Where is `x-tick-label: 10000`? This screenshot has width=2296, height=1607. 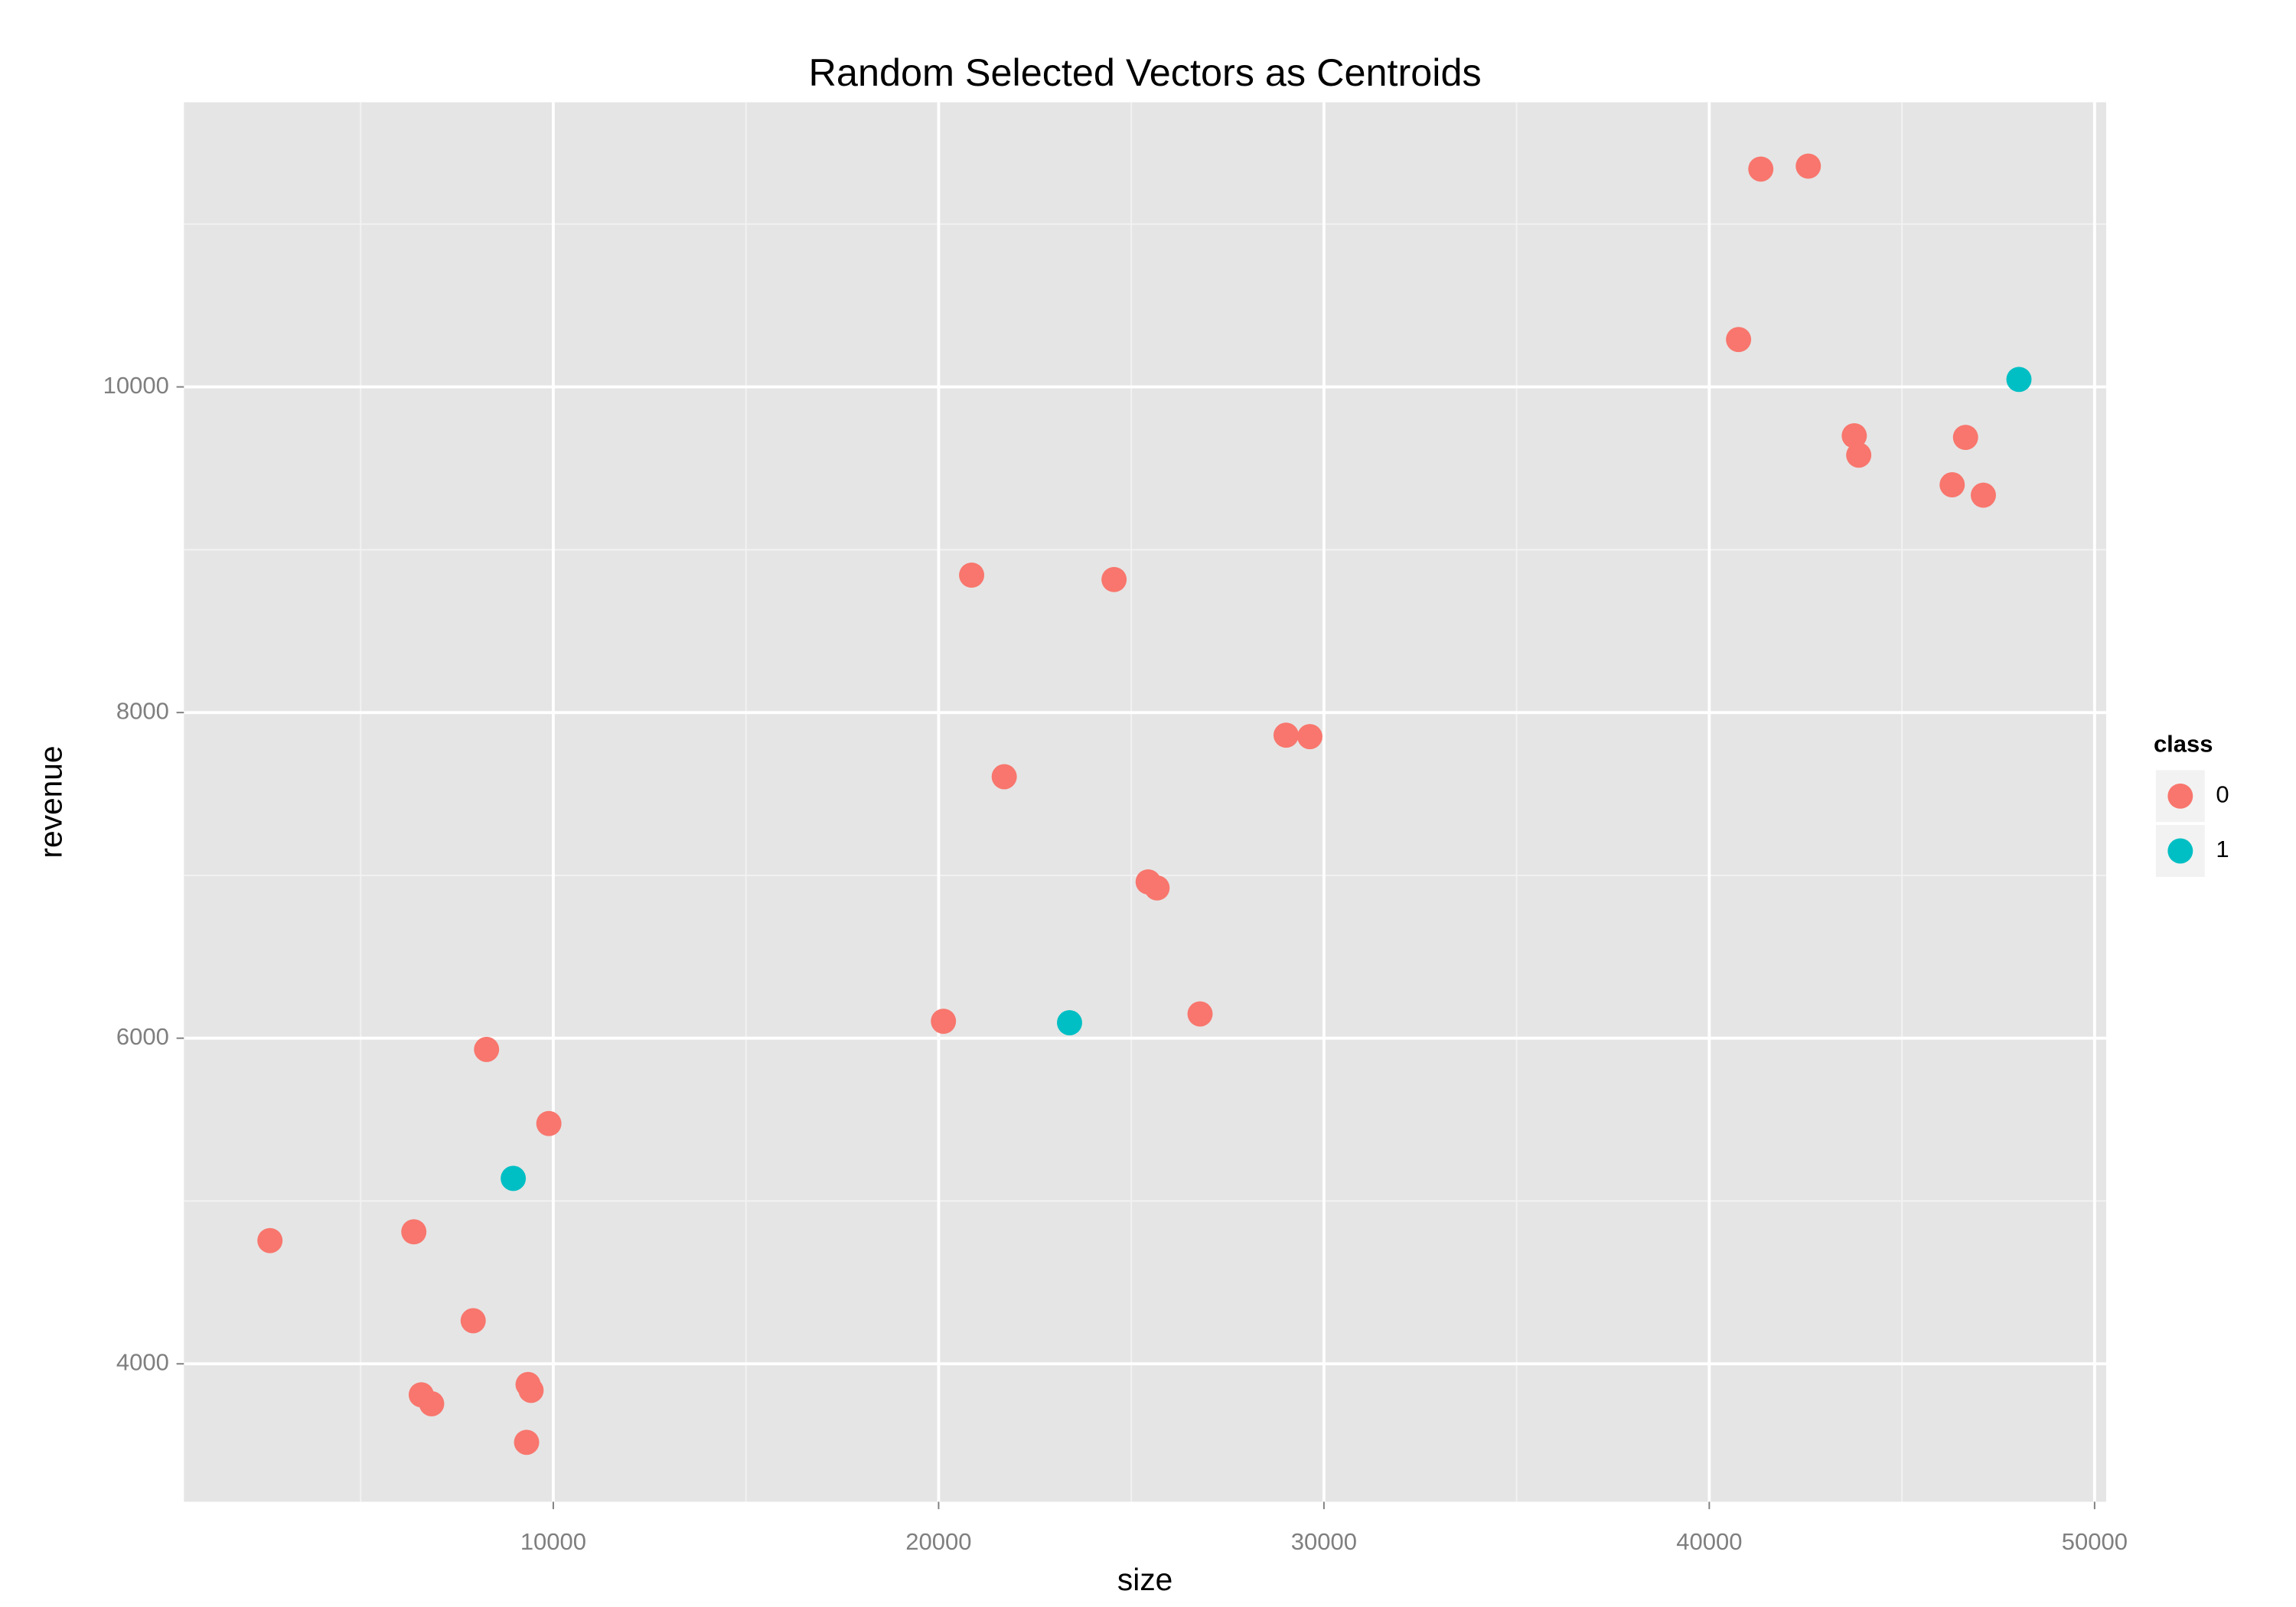
x-tick-label: 10000 is located at coordinates (553, 1541).